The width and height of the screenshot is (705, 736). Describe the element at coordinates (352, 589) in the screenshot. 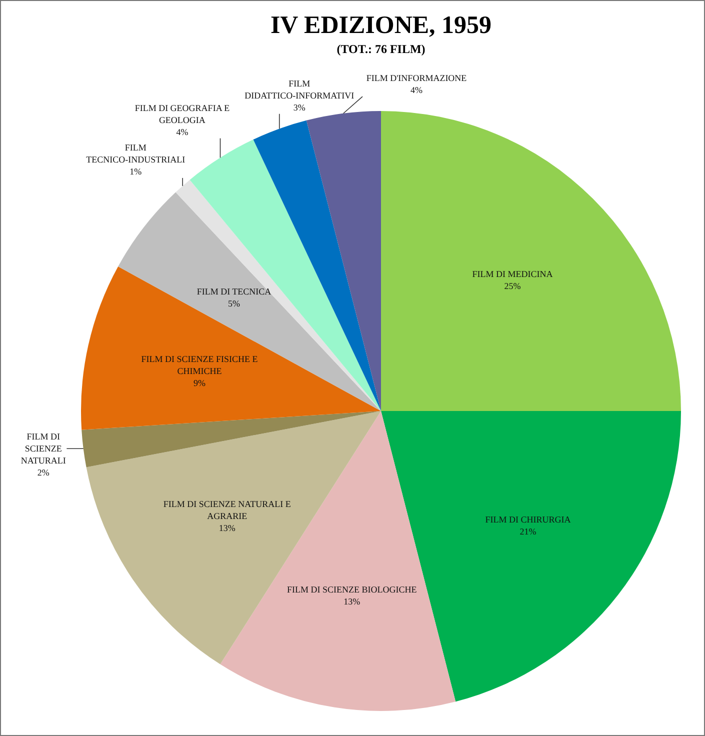

I see `slice-label: FILM DI SCIENZE BIOLOGICHE` at that location.